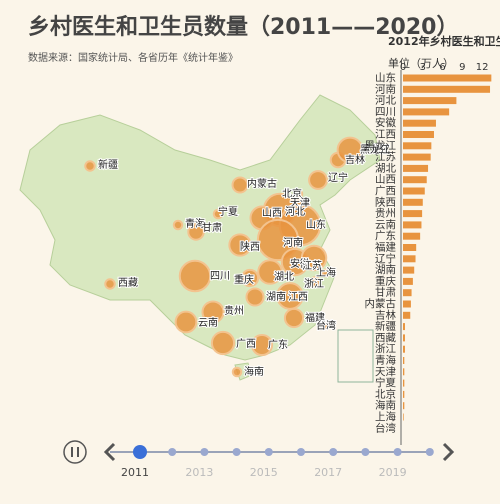  What do you see at coordinates (133, 57) in the screenshot?
I see `source: 数据来源：国家统计局、各省历年《统计年鉴》` at bounding box center [133, 57].